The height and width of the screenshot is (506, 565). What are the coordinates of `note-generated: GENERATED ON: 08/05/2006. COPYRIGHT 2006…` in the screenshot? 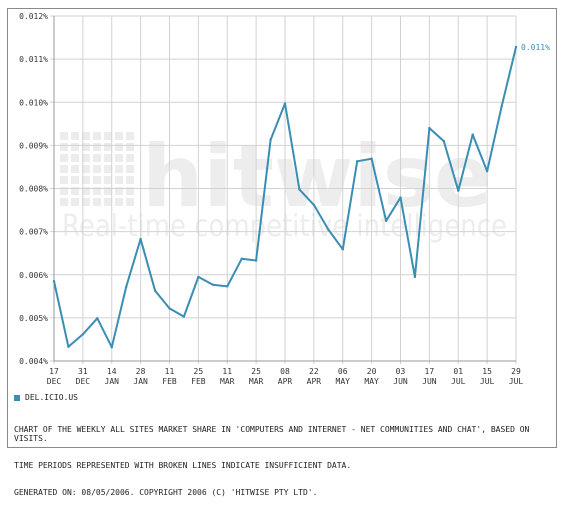 It's located at (166, 492).